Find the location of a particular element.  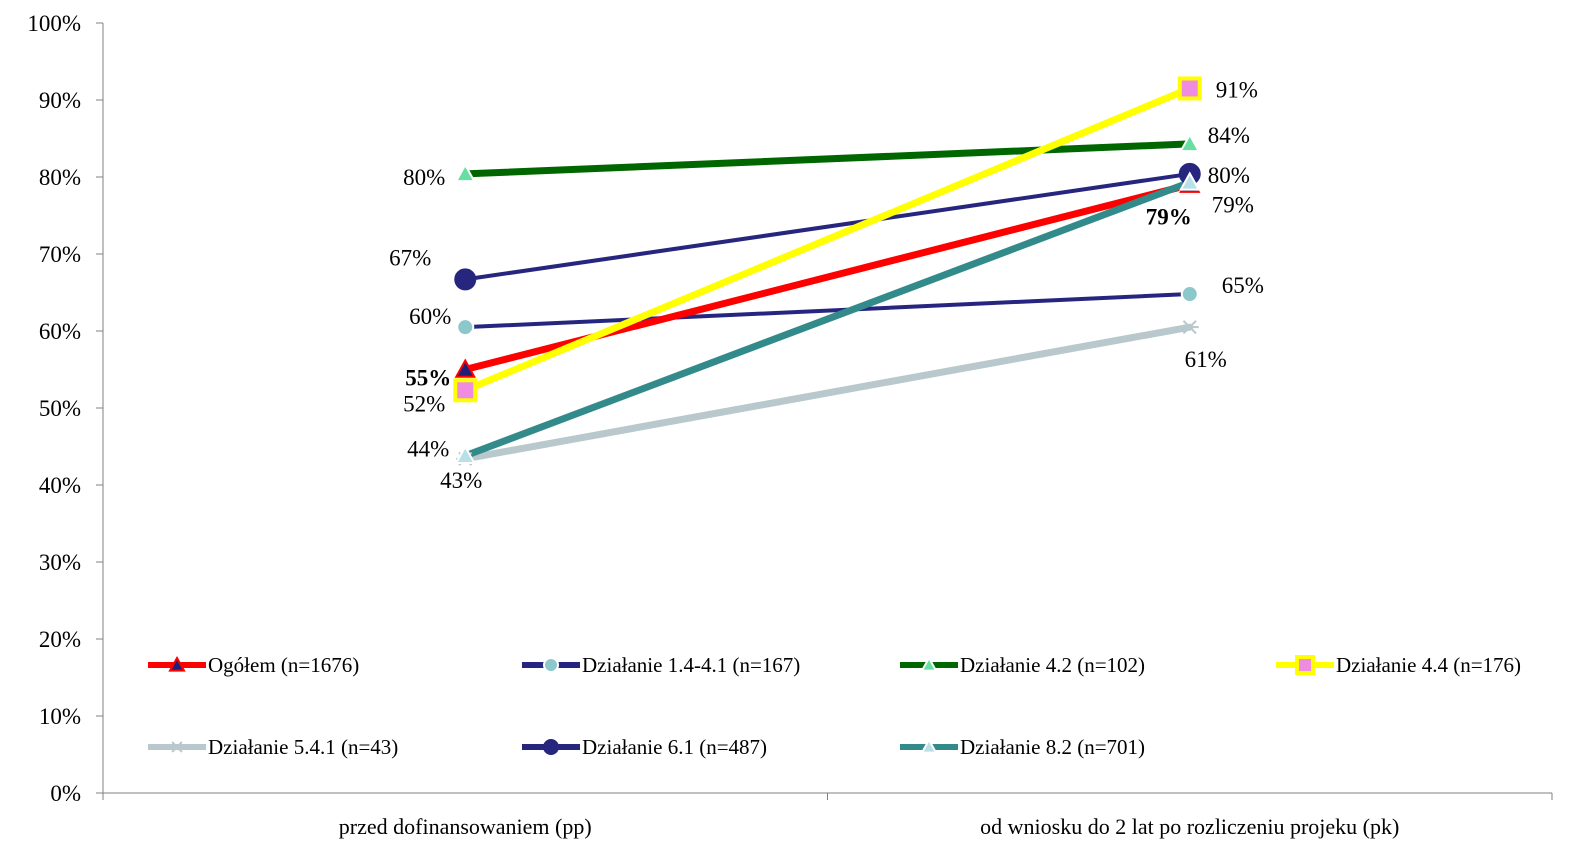

legend-entry: Działanie 4.4 (n=176) is located at coordinates (1398, 665).